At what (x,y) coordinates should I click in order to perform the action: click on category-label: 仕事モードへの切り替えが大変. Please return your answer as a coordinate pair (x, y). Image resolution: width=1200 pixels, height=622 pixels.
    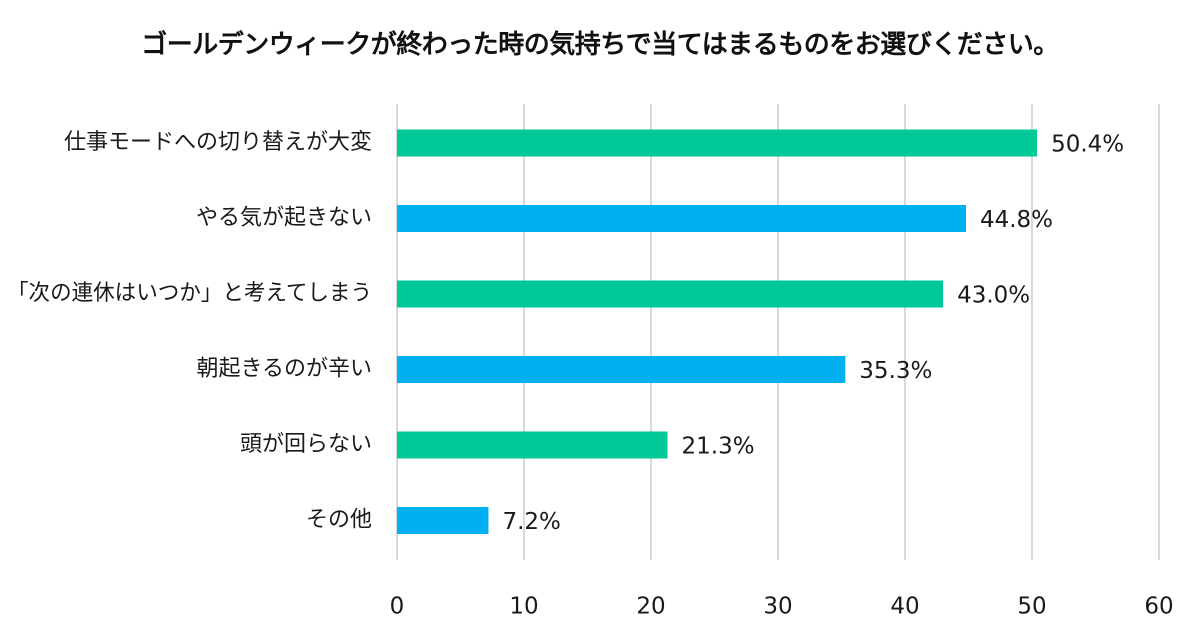
    Looking at the image, I should click on (218, 142).